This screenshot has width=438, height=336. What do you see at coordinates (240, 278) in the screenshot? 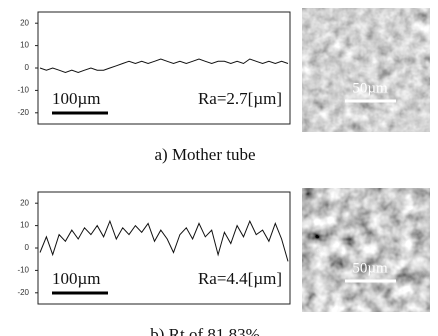
I see `roughness-label: Ra=4.4[µm]` at bounding box center [240, 278].